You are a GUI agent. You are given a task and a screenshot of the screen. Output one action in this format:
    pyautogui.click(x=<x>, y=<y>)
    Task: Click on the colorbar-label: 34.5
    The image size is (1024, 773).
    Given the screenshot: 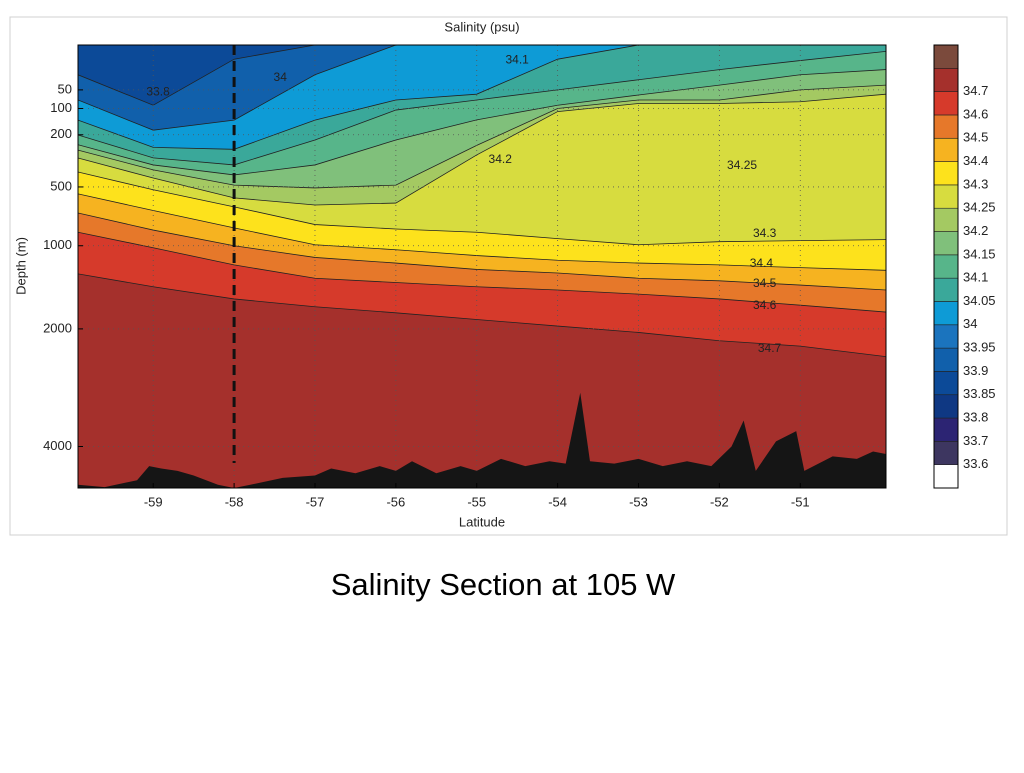 What is the action you would take?
    pyautogui.click(x=975, y=137)
    